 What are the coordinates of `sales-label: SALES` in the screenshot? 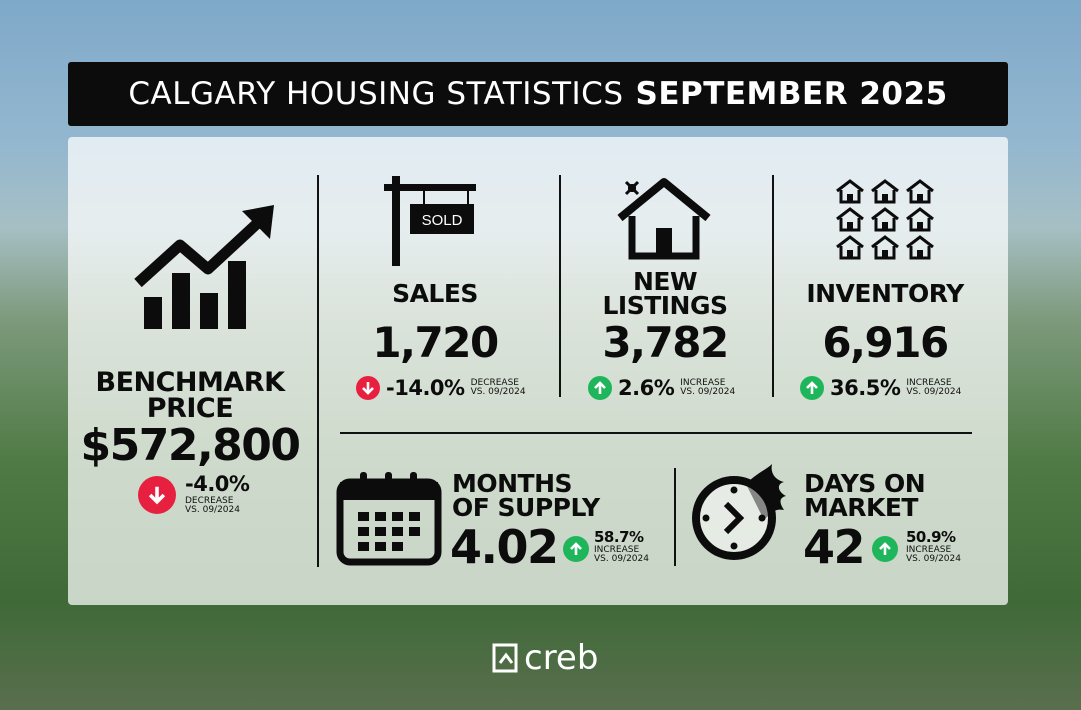 It's located at (435, 293).